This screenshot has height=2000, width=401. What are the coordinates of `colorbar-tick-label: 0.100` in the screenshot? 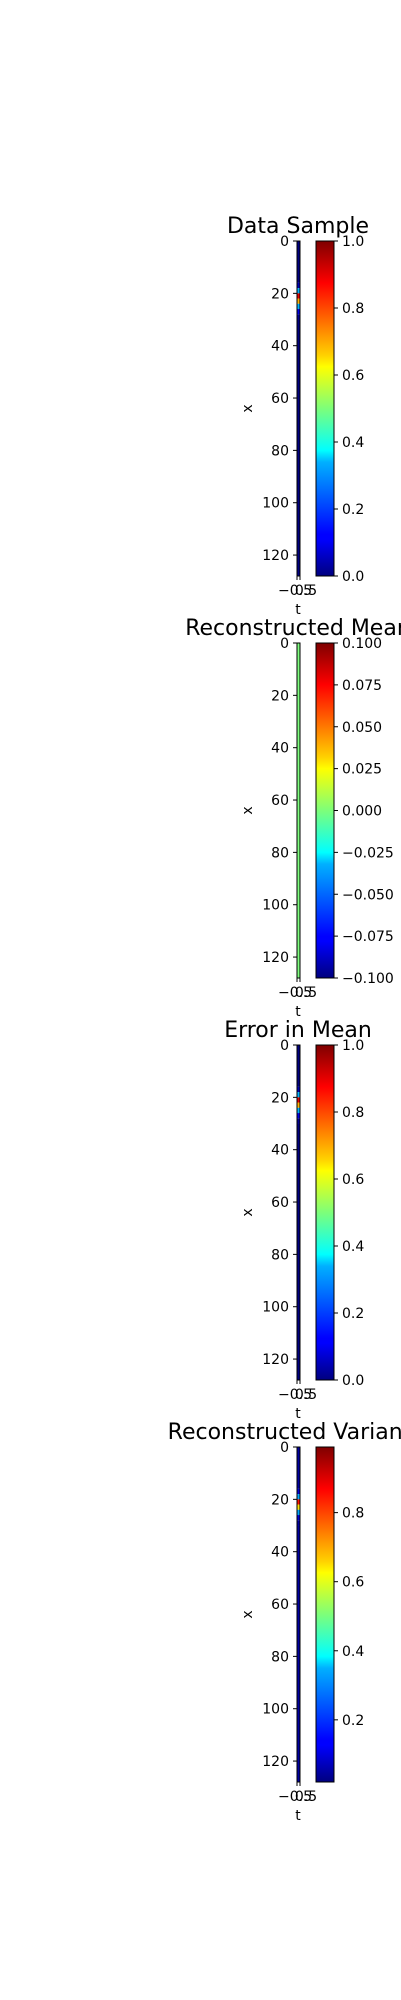 It's located at (362, 644).